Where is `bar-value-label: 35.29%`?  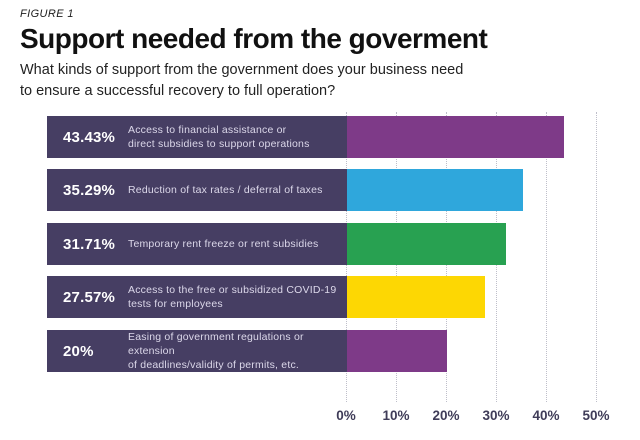
bar-value-label: 35.29% is located at coordinates (89, 190).